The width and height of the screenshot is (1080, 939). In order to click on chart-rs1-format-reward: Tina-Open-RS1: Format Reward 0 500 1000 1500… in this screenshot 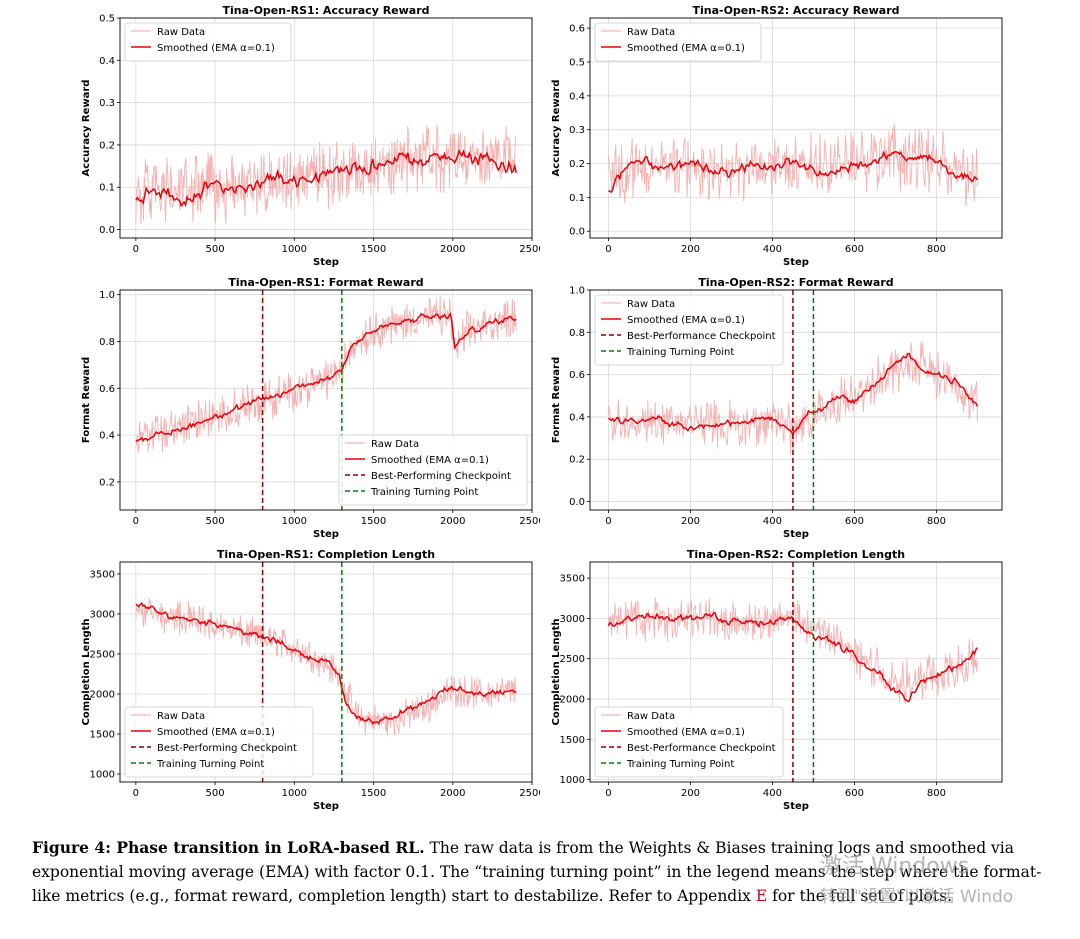, I will do `click(310, 408)`.